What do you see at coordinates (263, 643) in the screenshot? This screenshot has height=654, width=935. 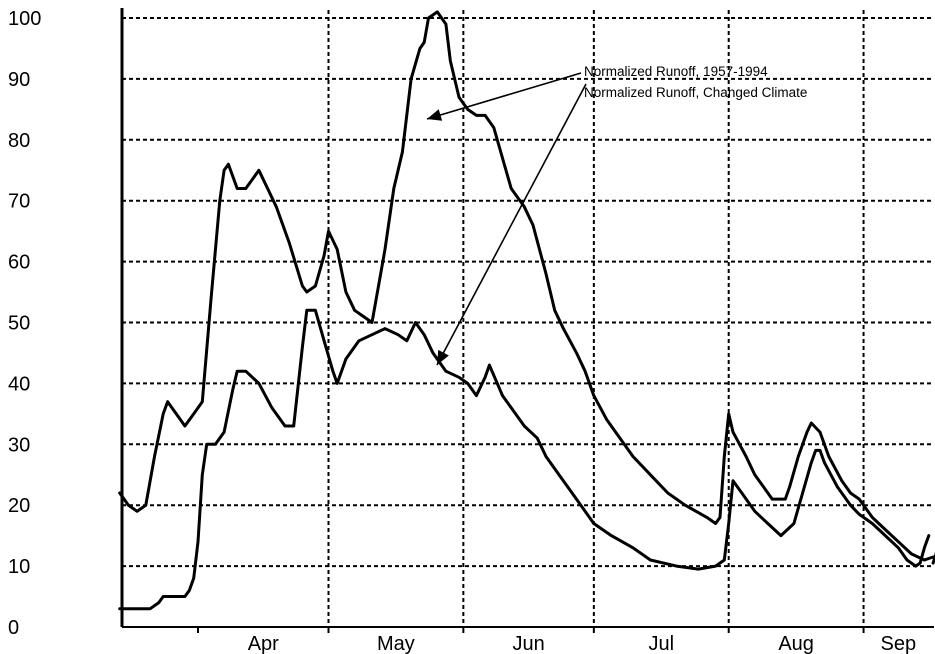 I see `x-tick-label-apr: Apr` at bounding box center [263, 643].